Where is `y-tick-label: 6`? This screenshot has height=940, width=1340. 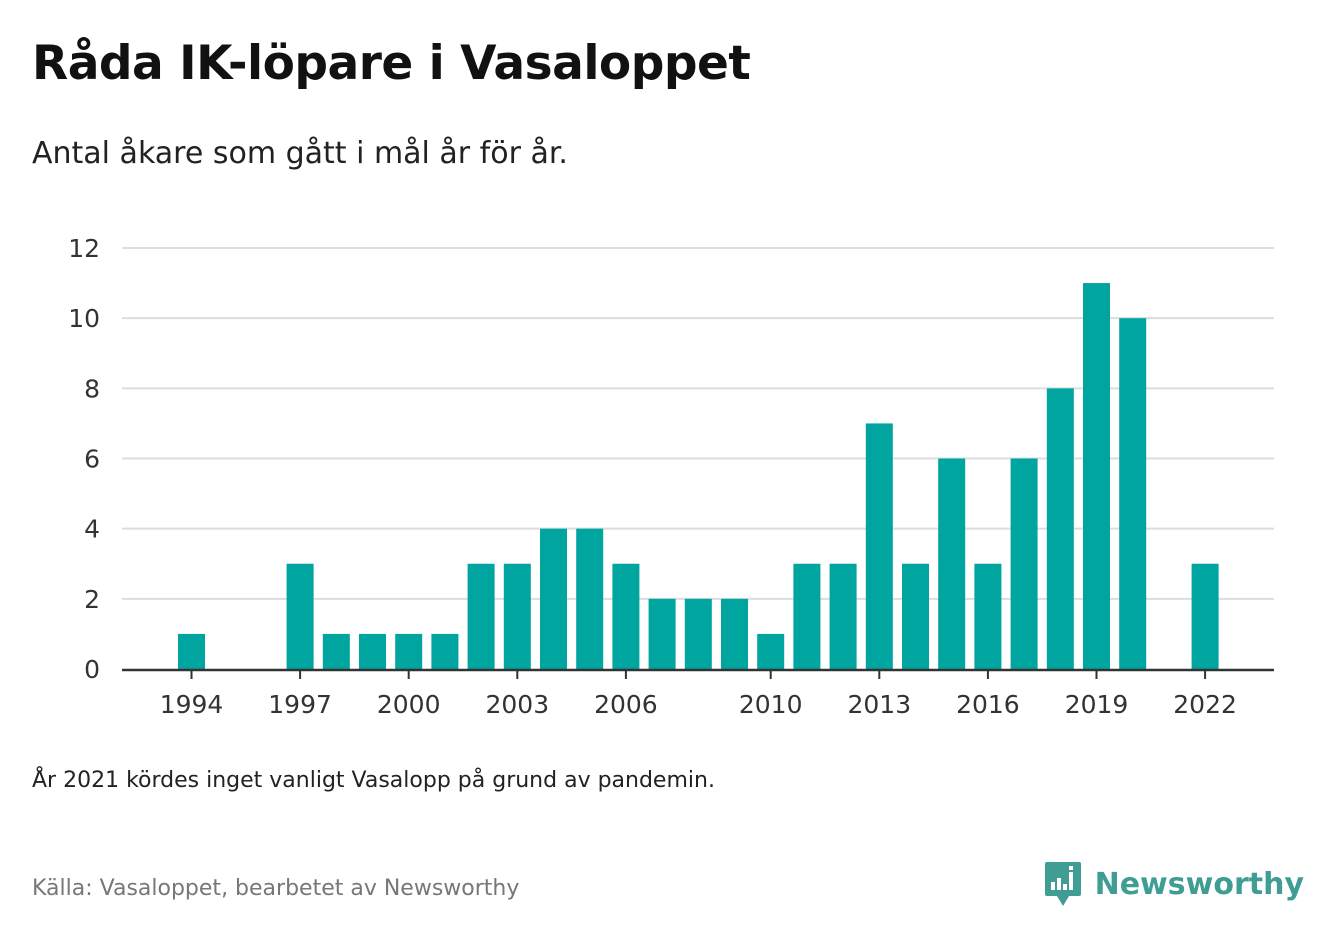 y-tick-label: 6 is located at coordinates (92, 459).